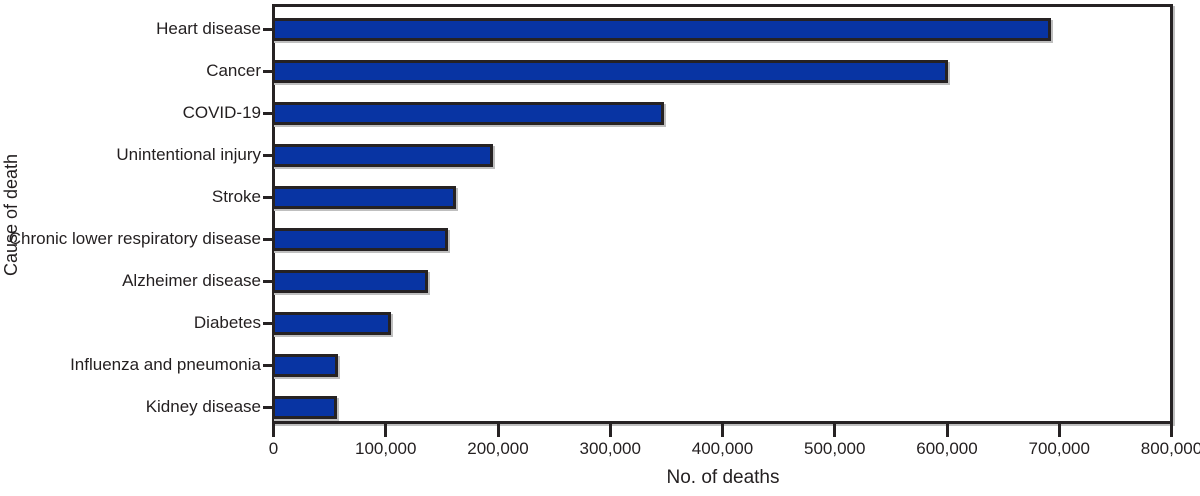 The height and width of the screenshot is (496, 1200). Describe the element at coordinates (304, 407) in the screenshot. I see `bar-kidney-disease` at that location.